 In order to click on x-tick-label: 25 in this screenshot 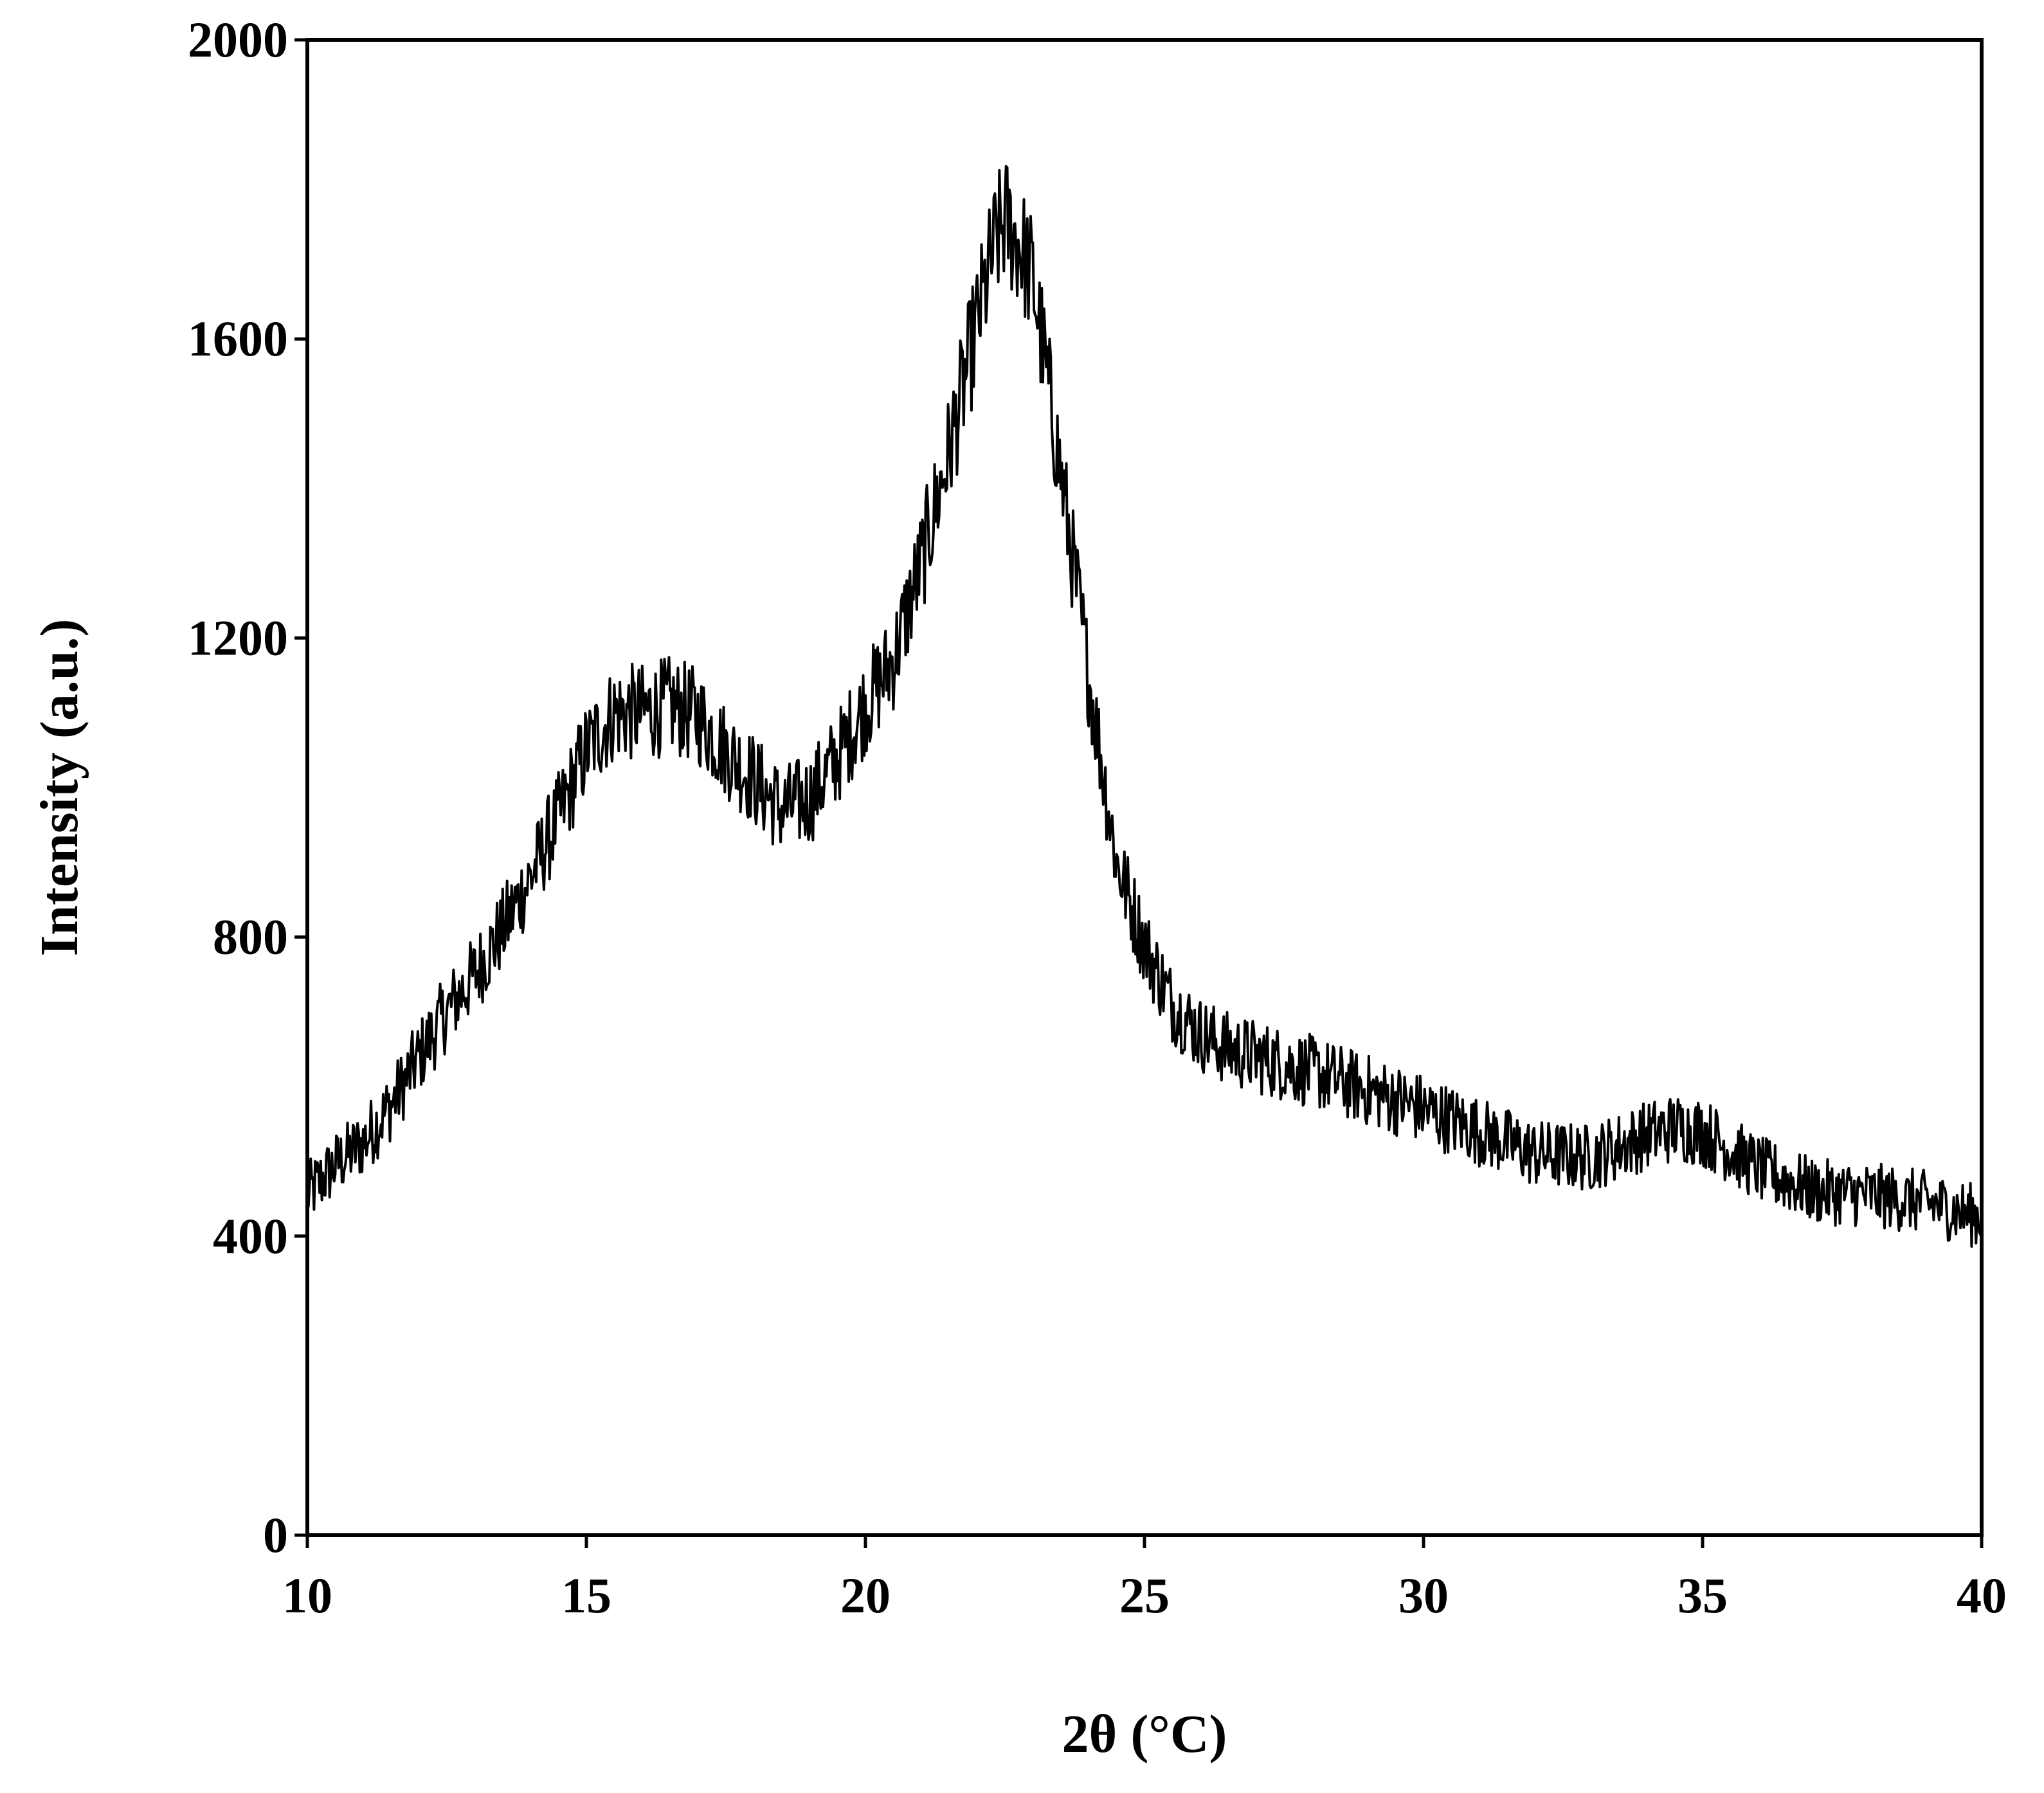, I will do `click(1144, 1595)`.